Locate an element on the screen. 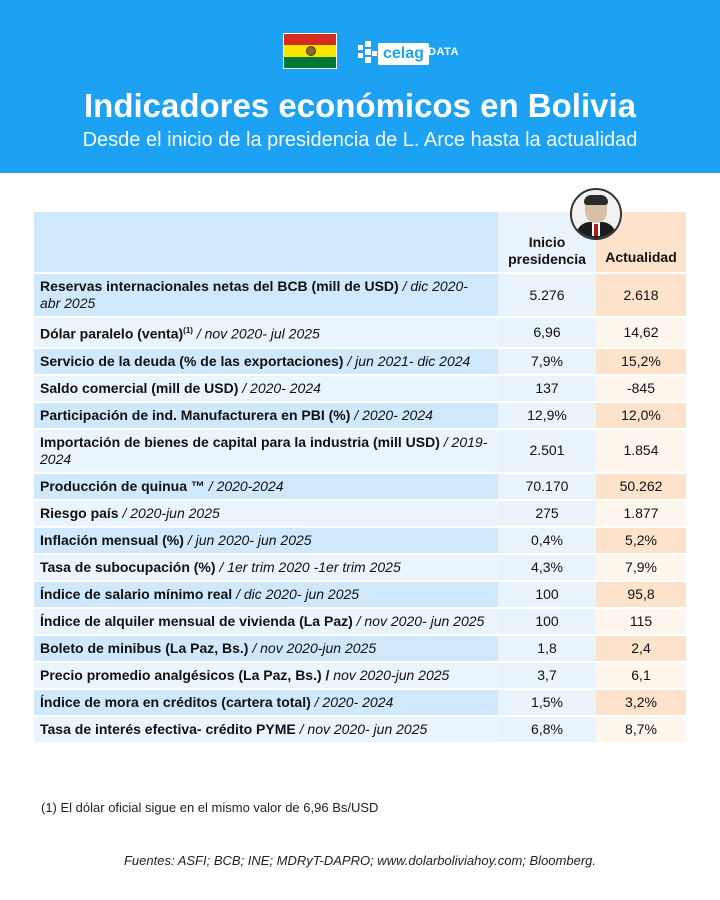  indicator-name: Saldo comercial (mill de USD) is located at coordinates (139, 387).